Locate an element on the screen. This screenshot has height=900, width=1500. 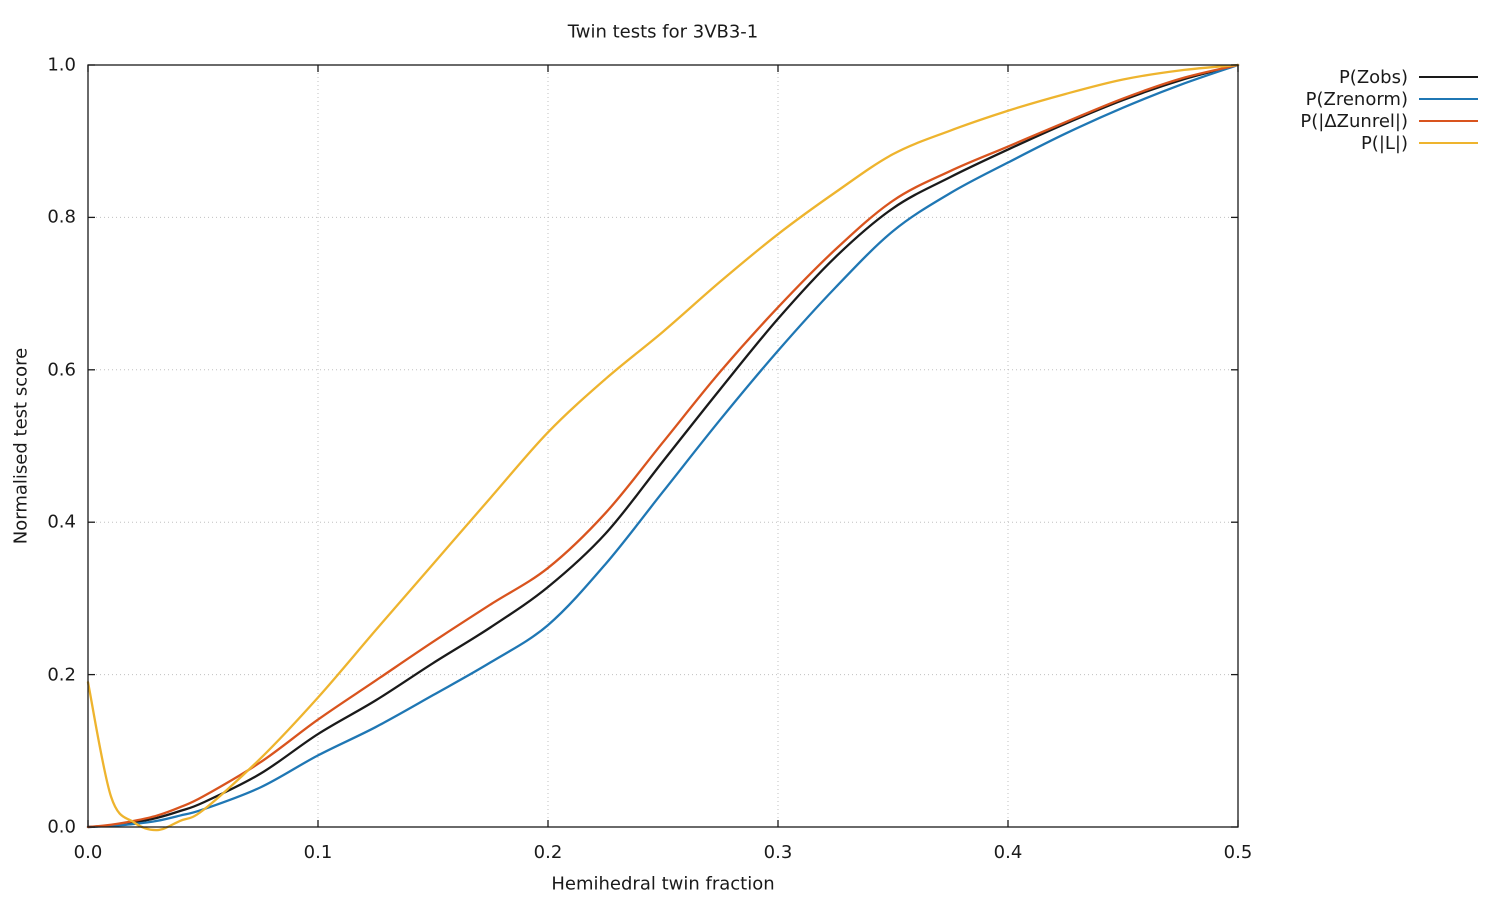
legend-item: P(|ΔZunrel|) is located at coordinates (1389, 121).